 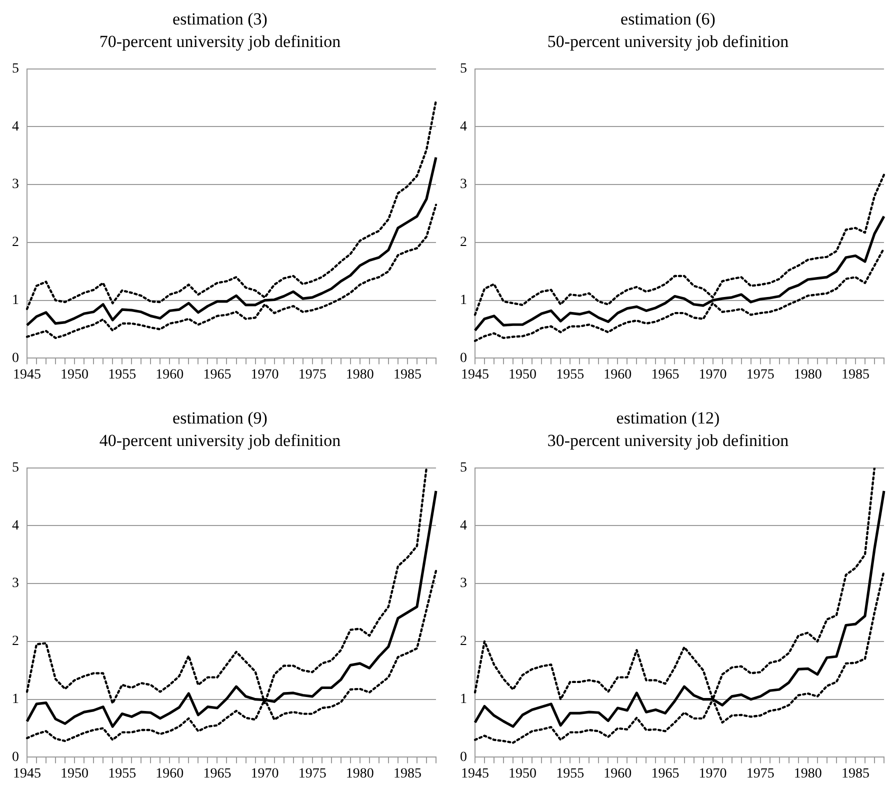 What do you see at coordinates (668, 418) in the screenshot?
I see `chart-title: estimation (12)` at bounding box center [668, 418].